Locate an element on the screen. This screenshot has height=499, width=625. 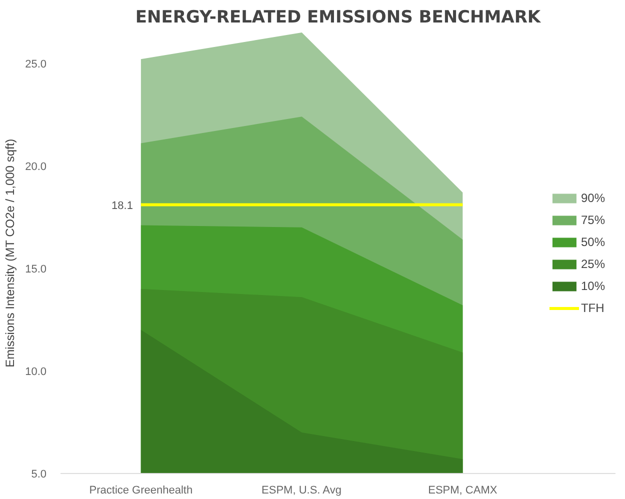
legend-label: 25% is located at coordinates (592, 263).